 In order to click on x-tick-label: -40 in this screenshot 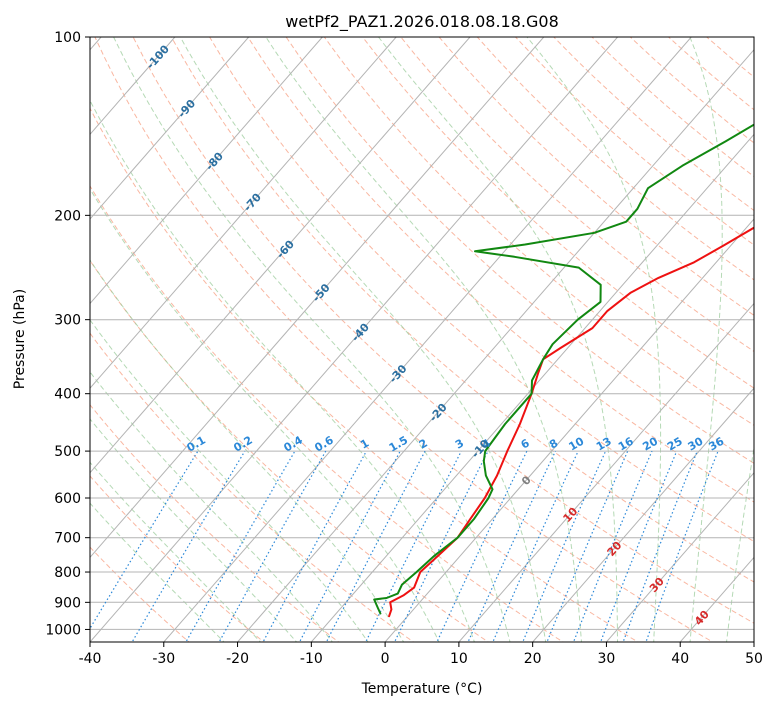, I will do `click(90, 659)`.